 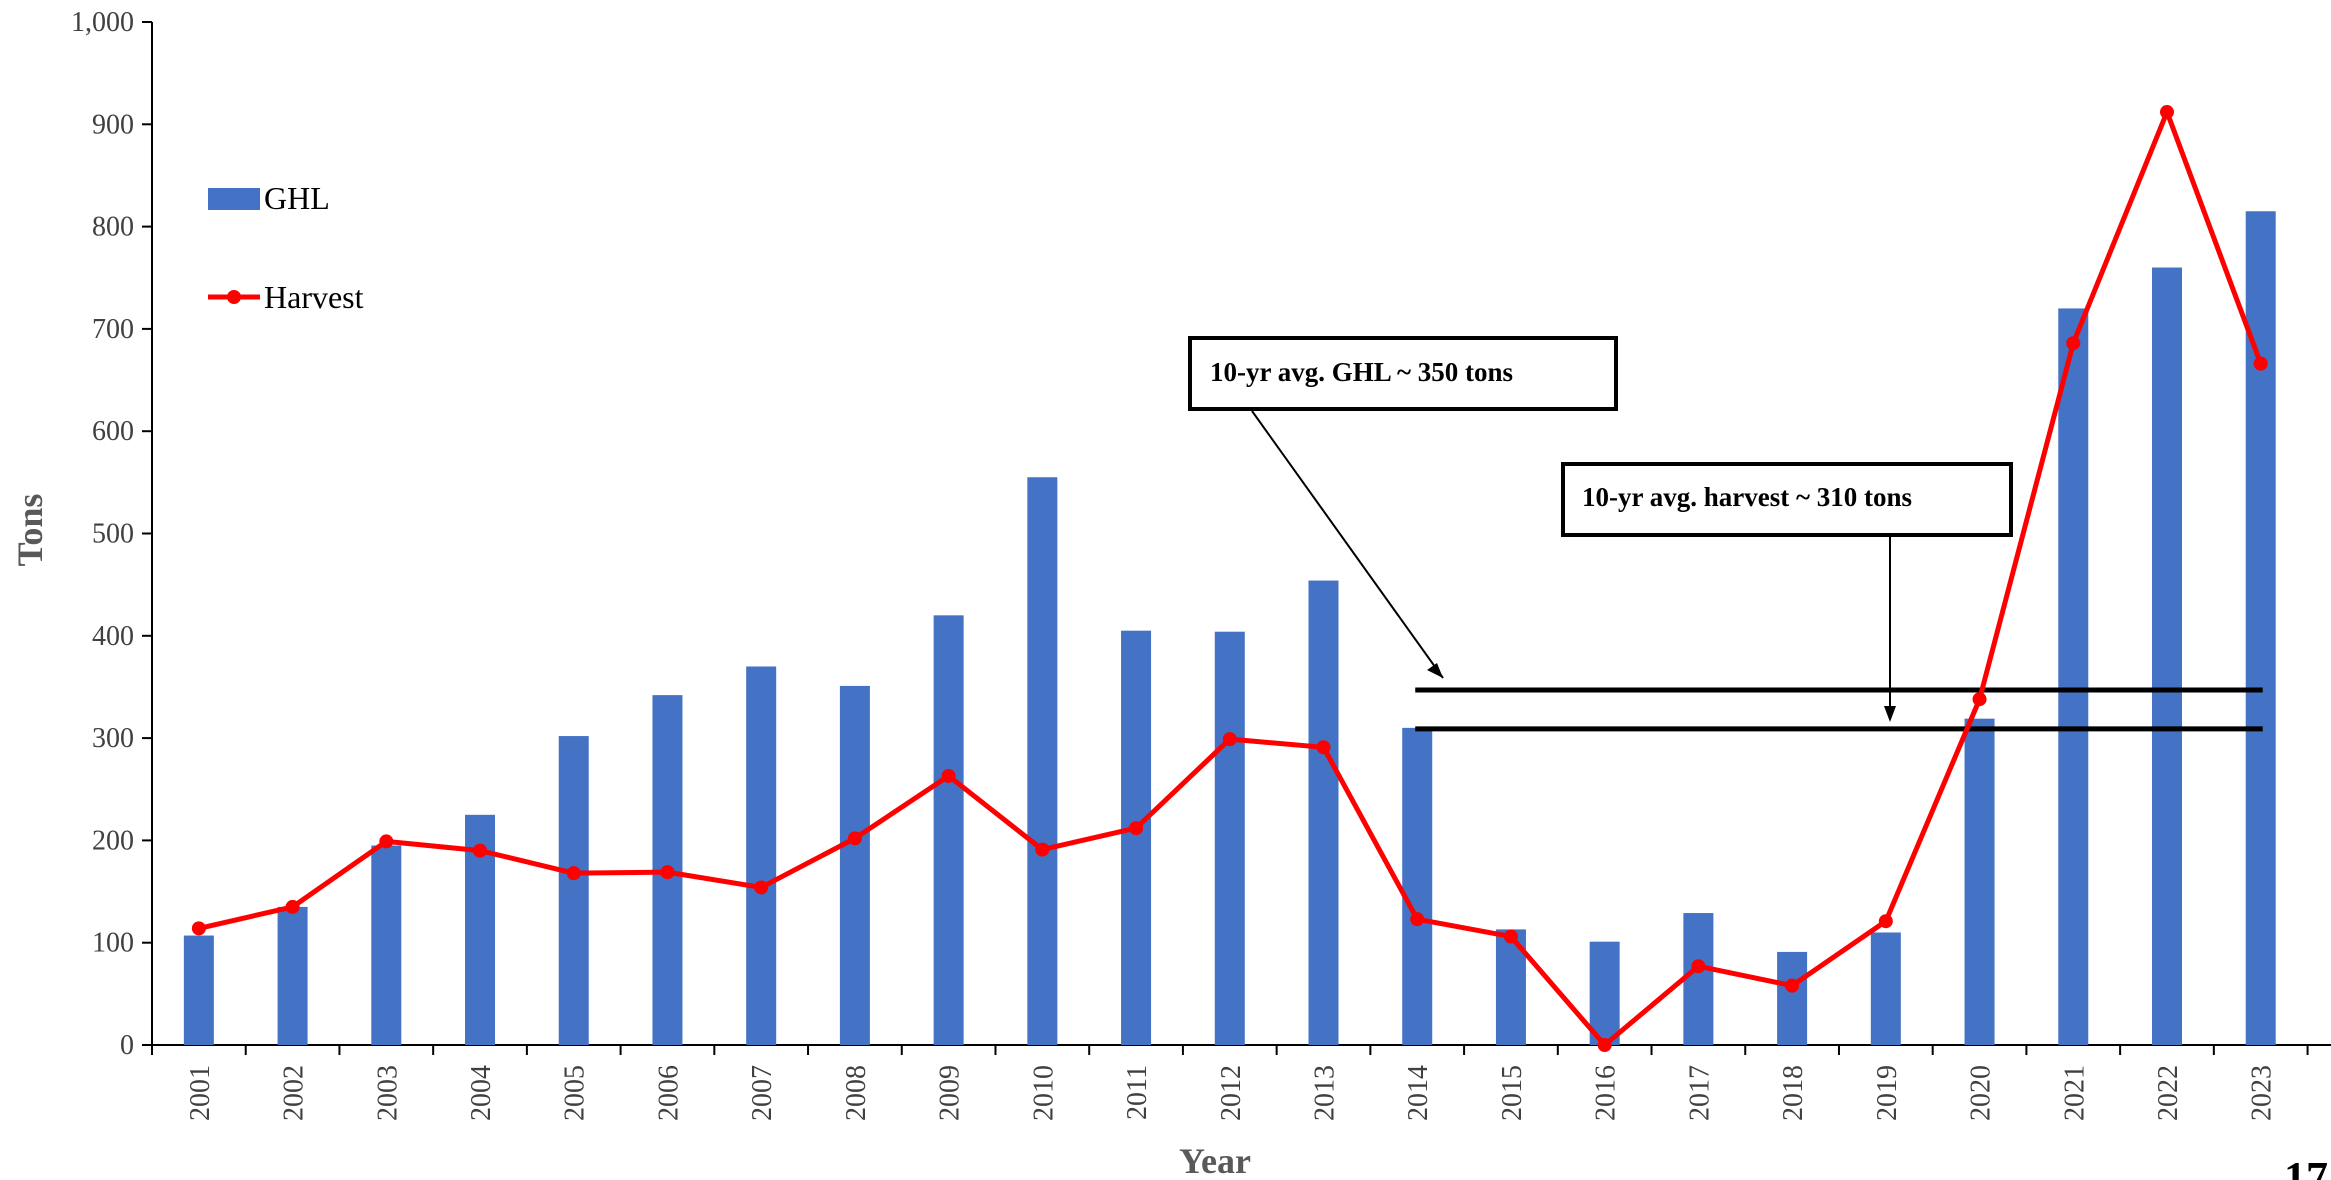 What do you see at coordinates (1839, 709) in the screenshot?
I see `average-lines` at bounding box center [1839, 709].